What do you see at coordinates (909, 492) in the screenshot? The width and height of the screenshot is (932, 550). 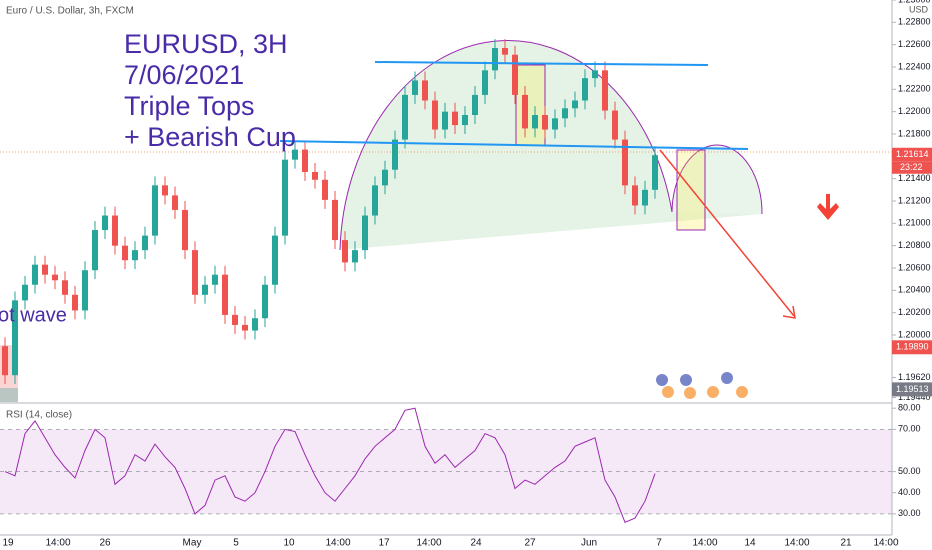 I see `y-tick-label: 40.00` at bounding box center [909, 492].